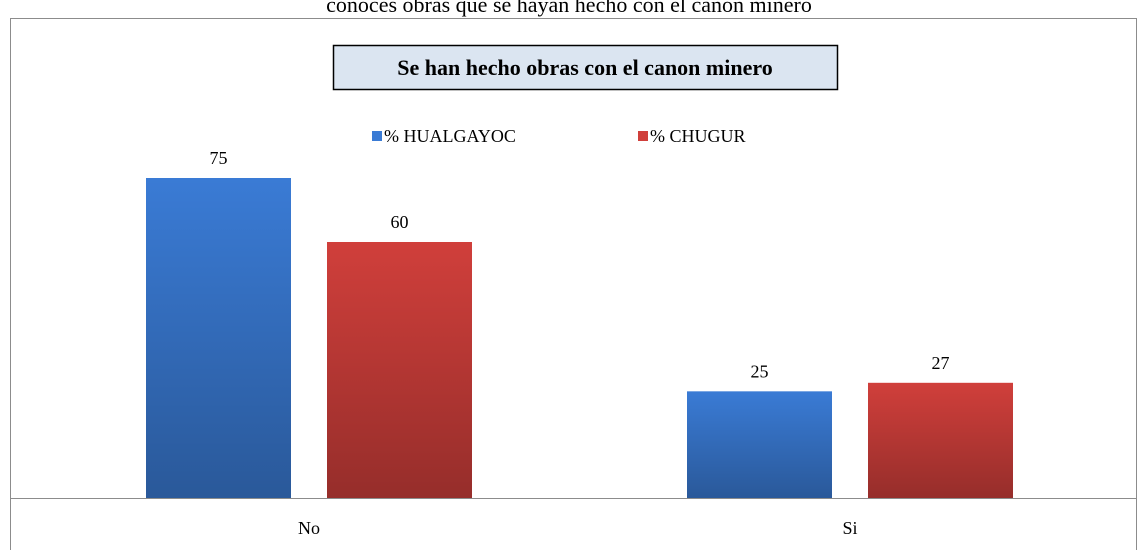 Image resolution: width=1138 pixels, height=550 pixels. What do you see at coordinates (450, 136) in the screenshot?
I see `legend-label: % HUALGAYOC` at bounding box center [450, 136].